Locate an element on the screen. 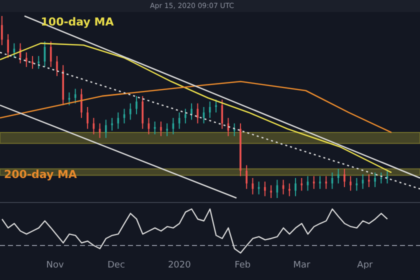 Image resolution: width=420 pixels, height=280 pixels. text: 200-day MA is located at coordinates (41, 174).